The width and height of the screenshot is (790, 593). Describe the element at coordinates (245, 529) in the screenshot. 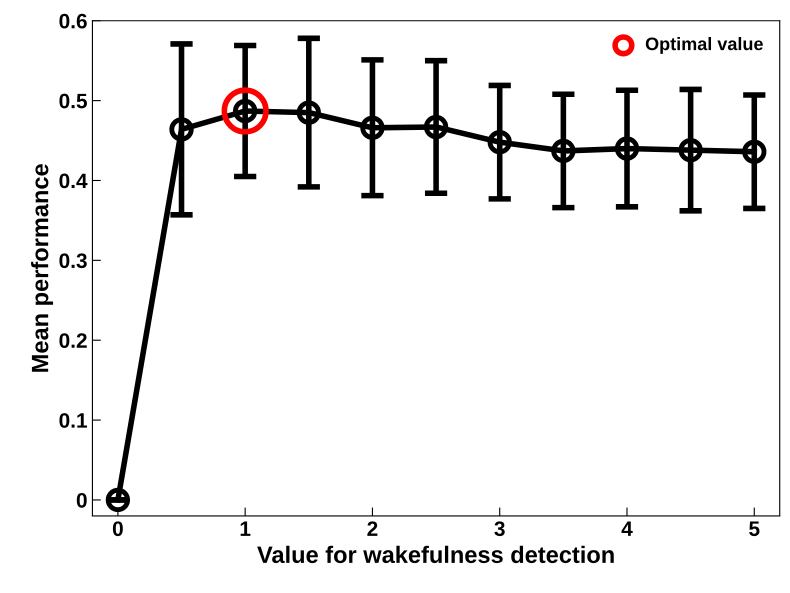

I see `x-tick-label: 1` at that location.